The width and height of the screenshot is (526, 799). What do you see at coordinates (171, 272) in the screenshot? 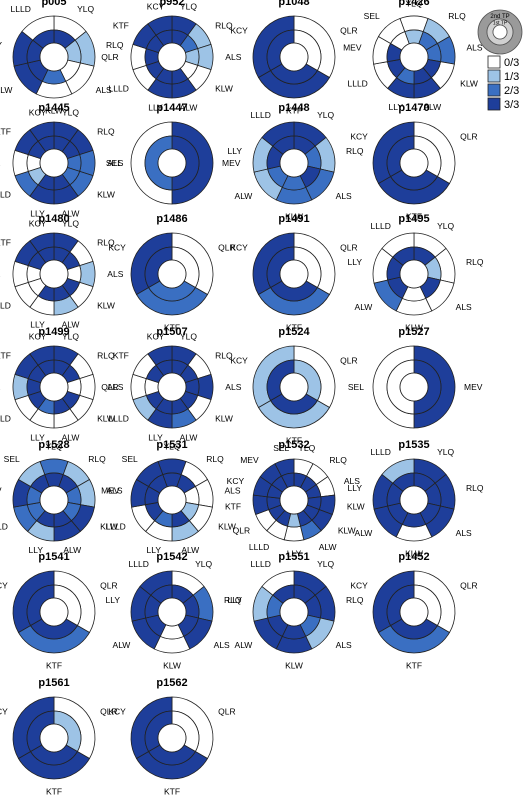
I see `patient-chart-p1486: p1486 QLR KTF KCY` at bounding box center [171, 272].